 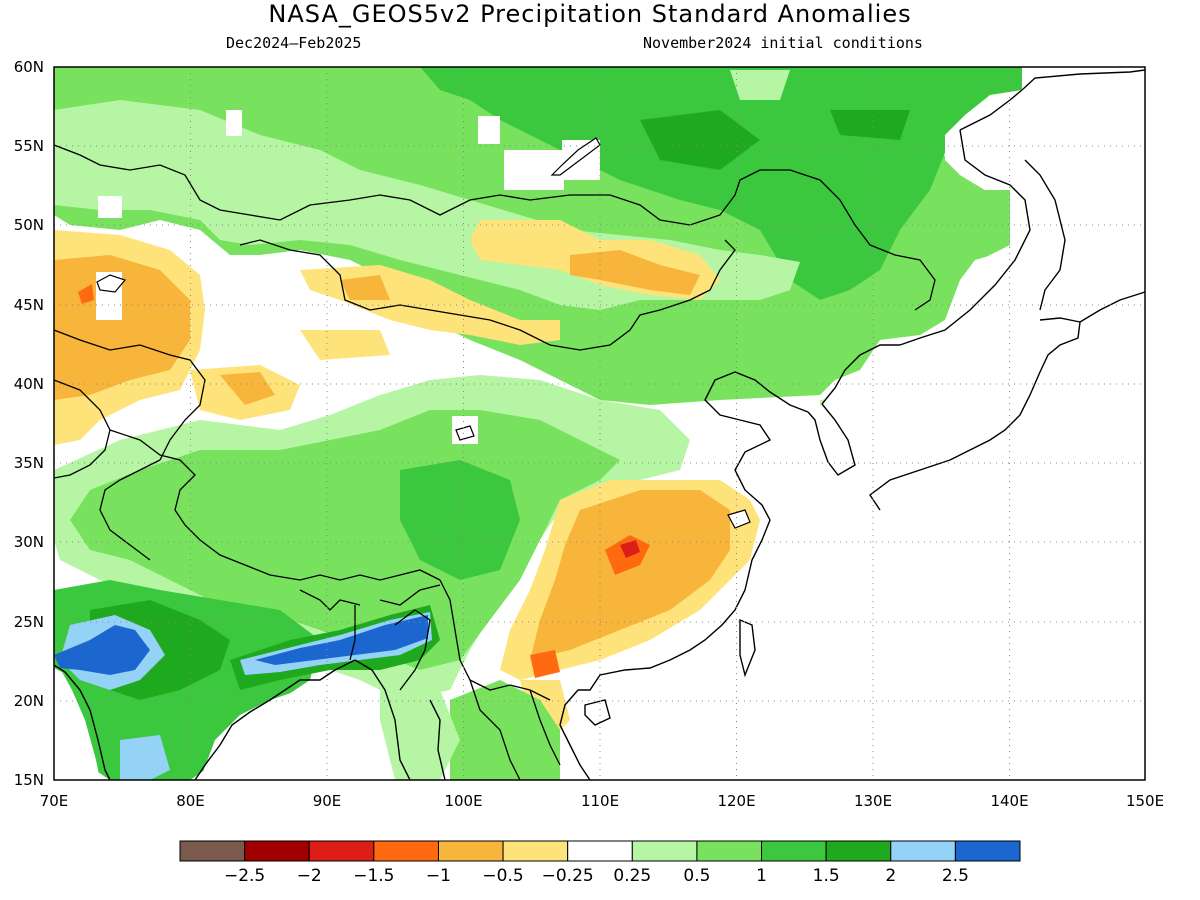 What do you see at coordinates (365, 287) in the screenshot?
I see `anomaly-region-mongolia-orange` at bounding box center [365, 287].